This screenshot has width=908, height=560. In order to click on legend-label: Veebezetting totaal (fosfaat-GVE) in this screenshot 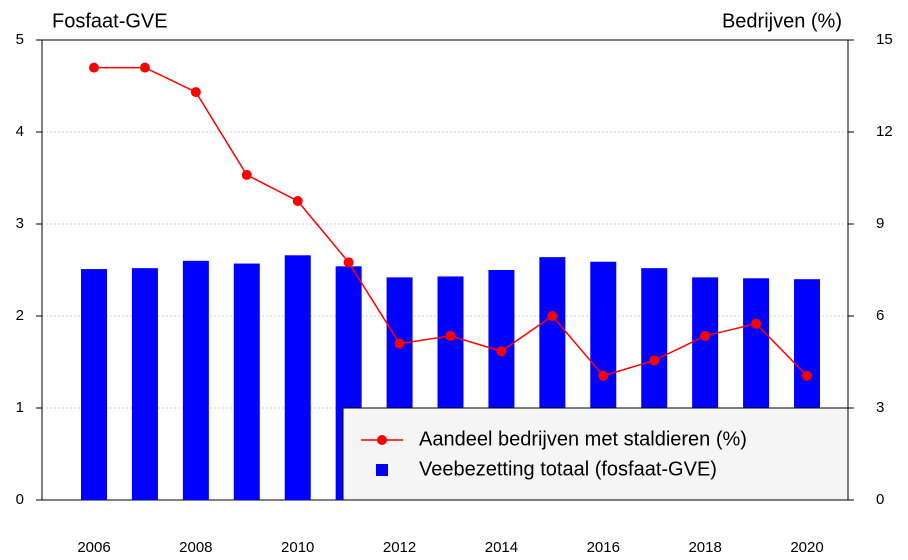, I will do `click(568, 469)`.